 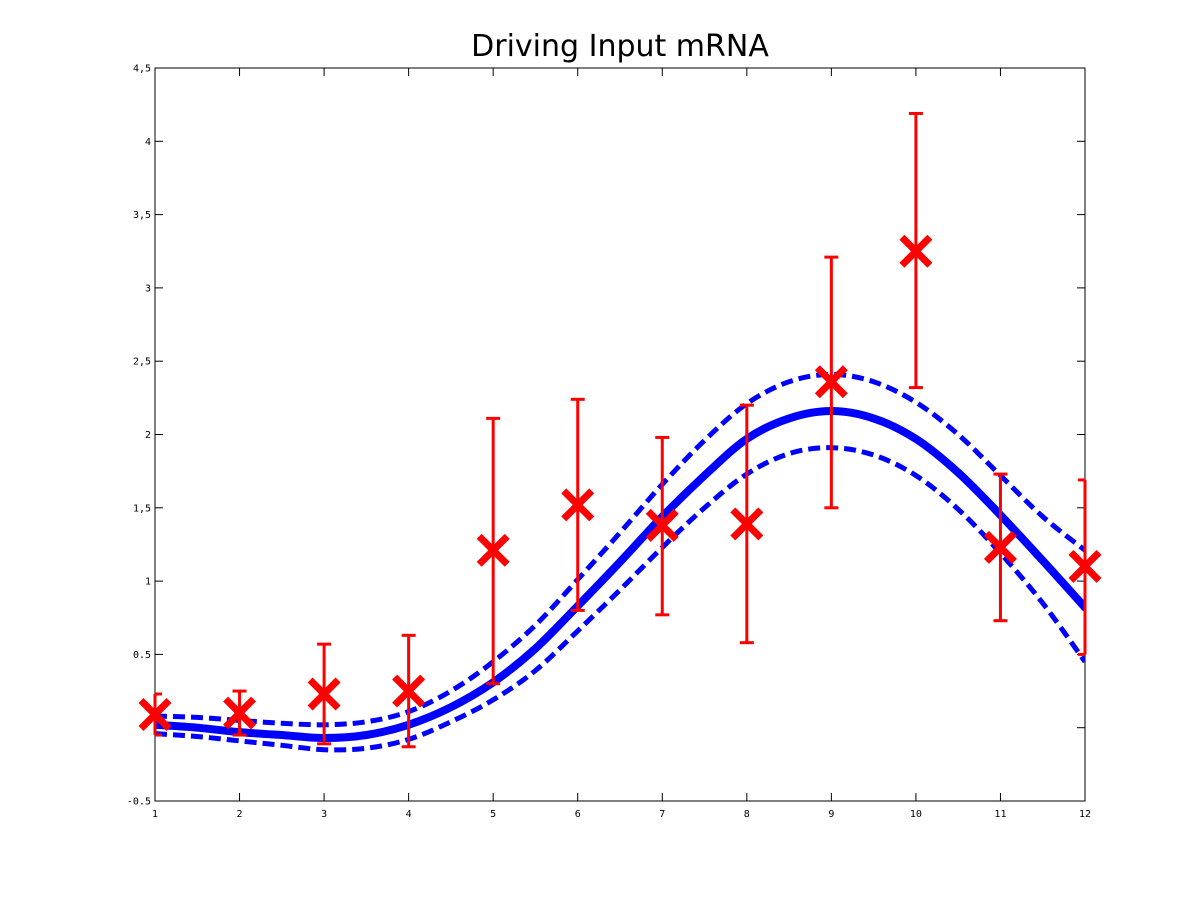 I want to click on x-tick-label: 6, so click(x=578, y=814).